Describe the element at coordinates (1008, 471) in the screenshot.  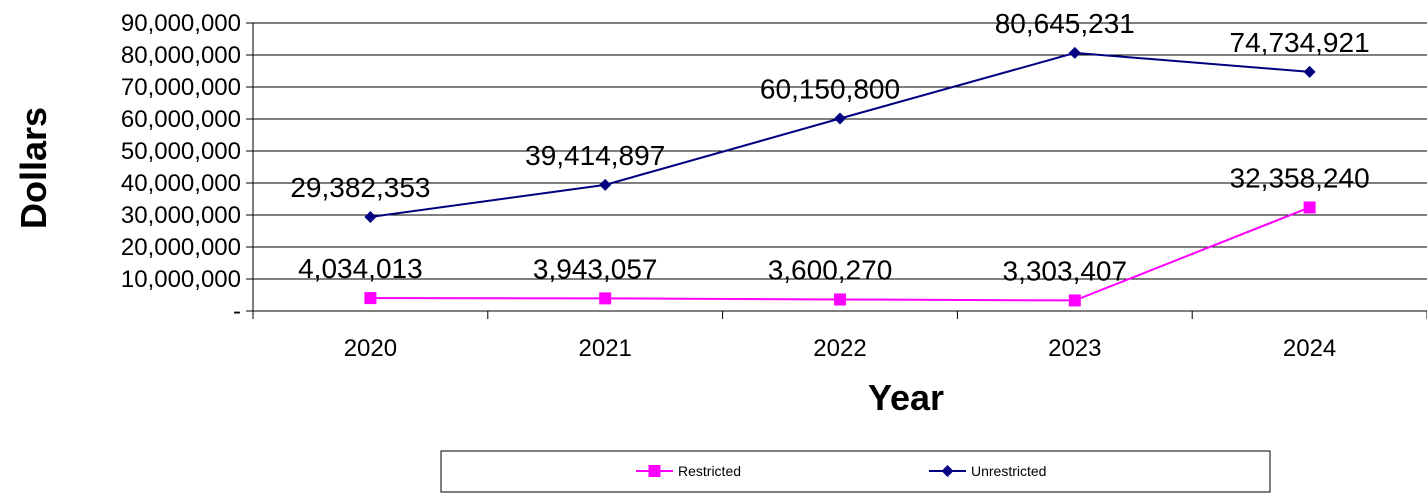
I see `legend-unrestricted-label: Unrestricted` at that location.